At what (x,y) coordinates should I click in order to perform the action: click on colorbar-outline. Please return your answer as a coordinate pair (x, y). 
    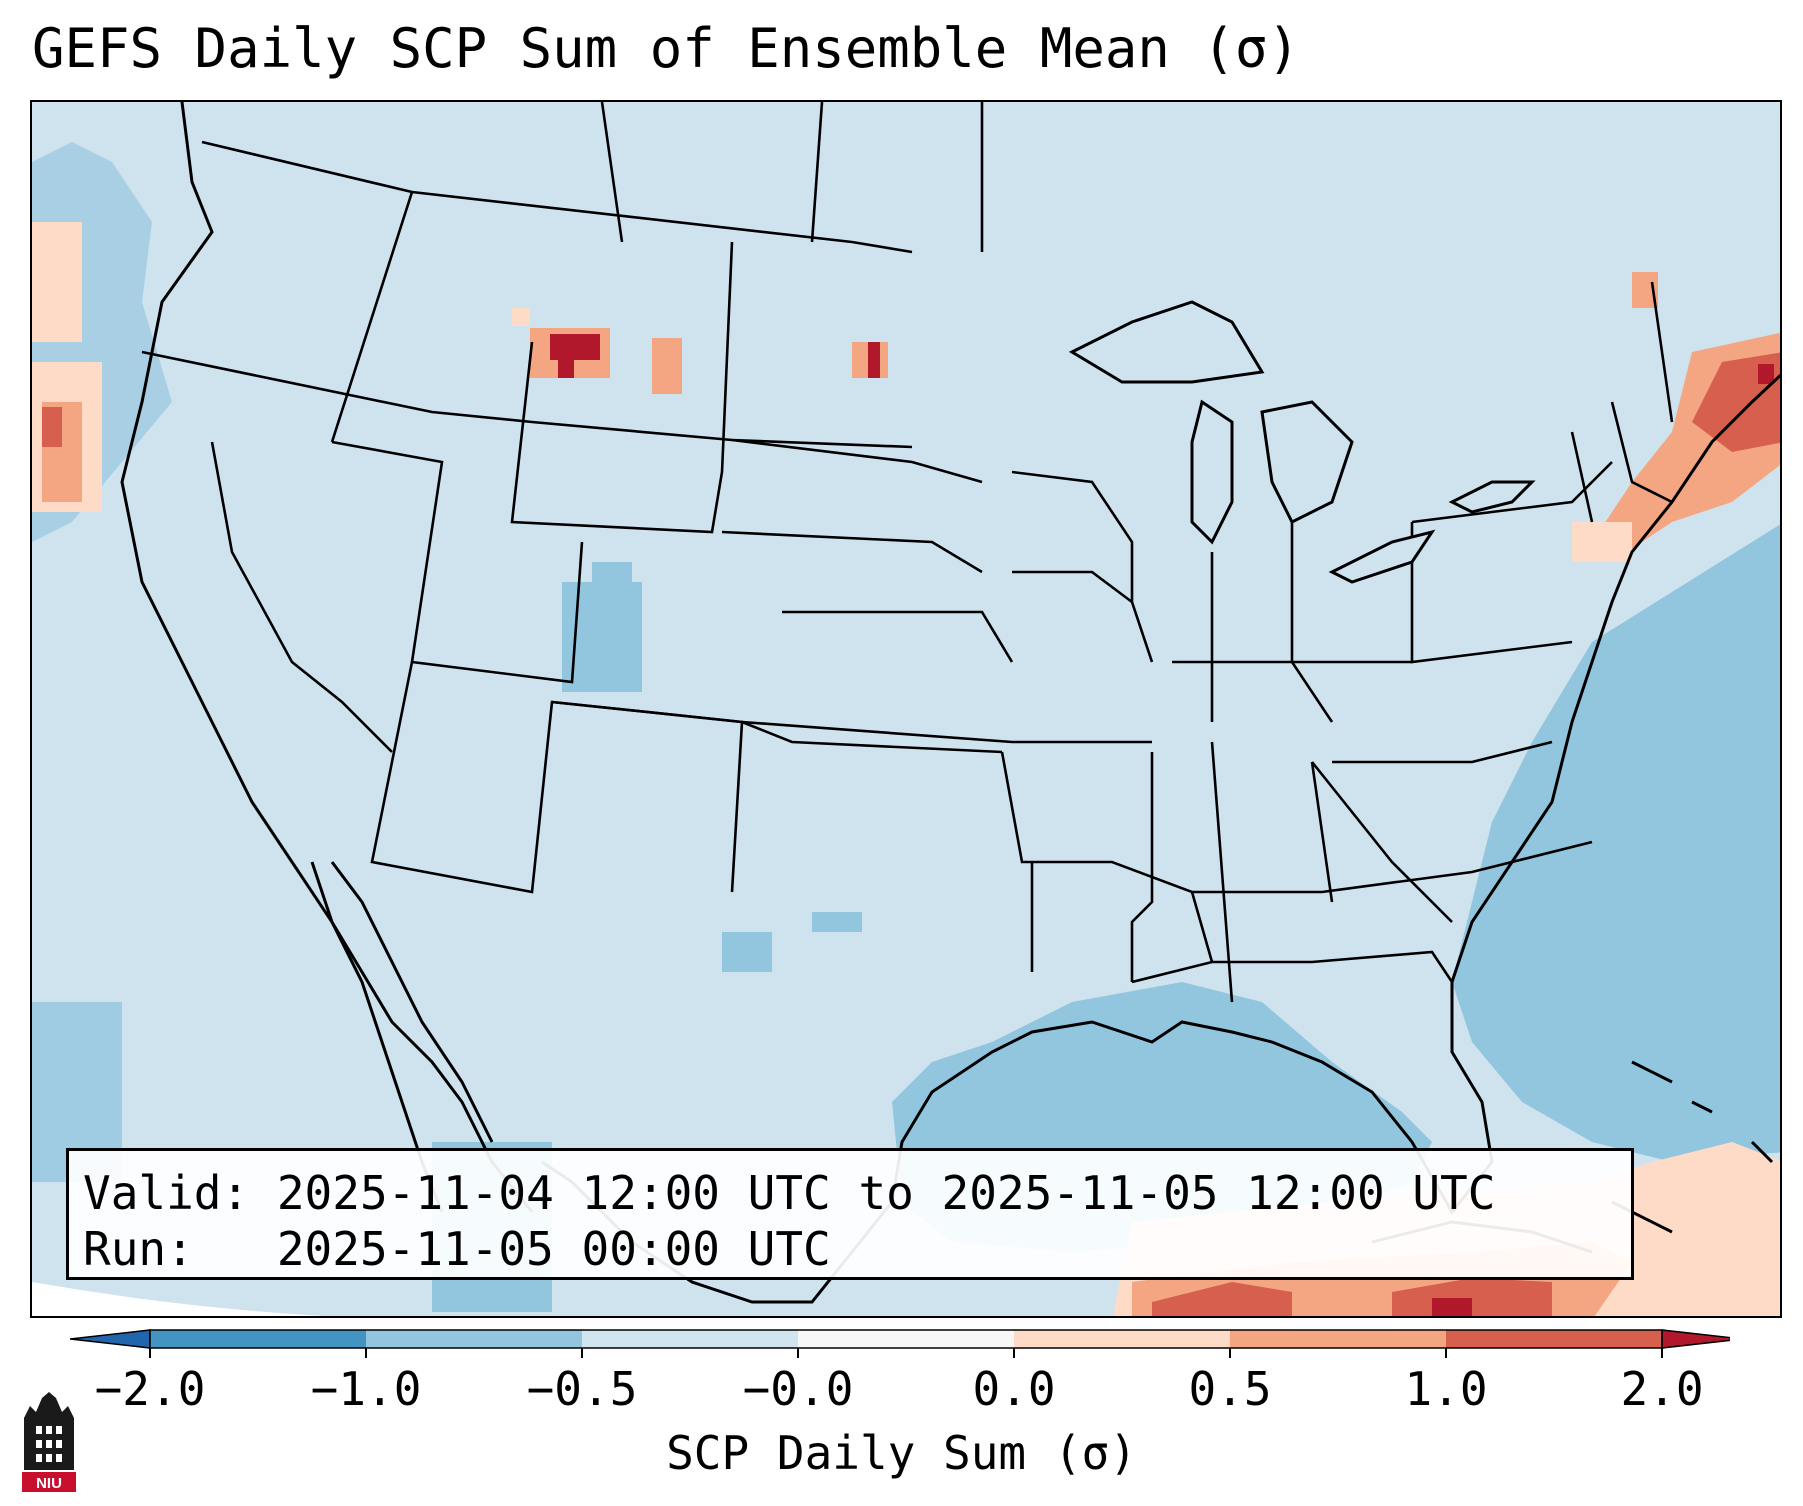
    Looking at the image, I should click on (906, 1339).